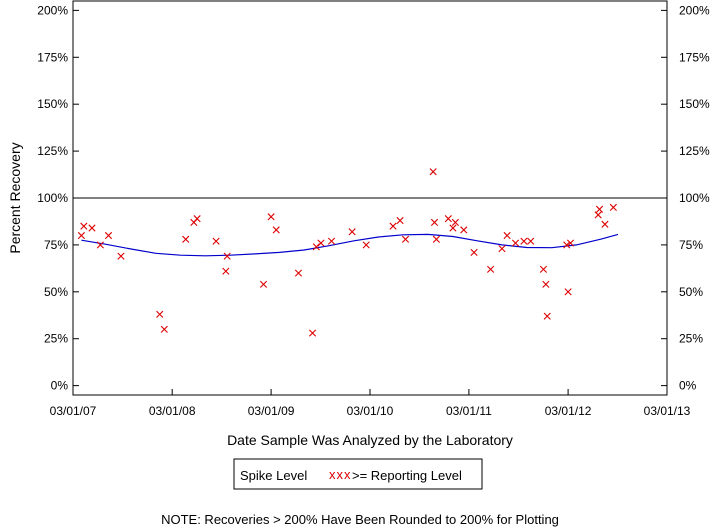  Describe the element at coordinates (407, 475) in the screenshot. I see `legend-entry: >= Reporting Level` at that location.